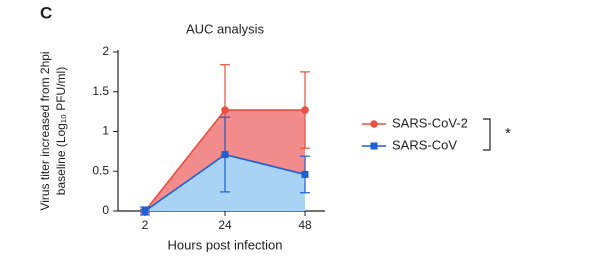 The height and width of the screenshot is (270, 600). Describe the element at coordinates (305, 225) in the screenshot. I see `x-tick-label: 48` at that location.